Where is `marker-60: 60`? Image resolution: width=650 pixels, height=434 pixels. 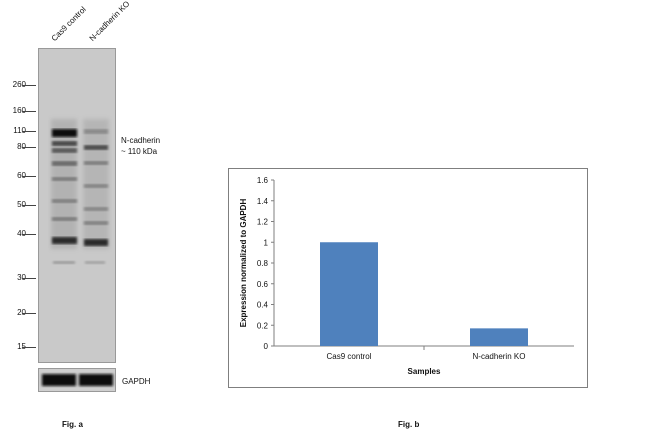
marker-60: 60 is located at coordinates (13, 175).